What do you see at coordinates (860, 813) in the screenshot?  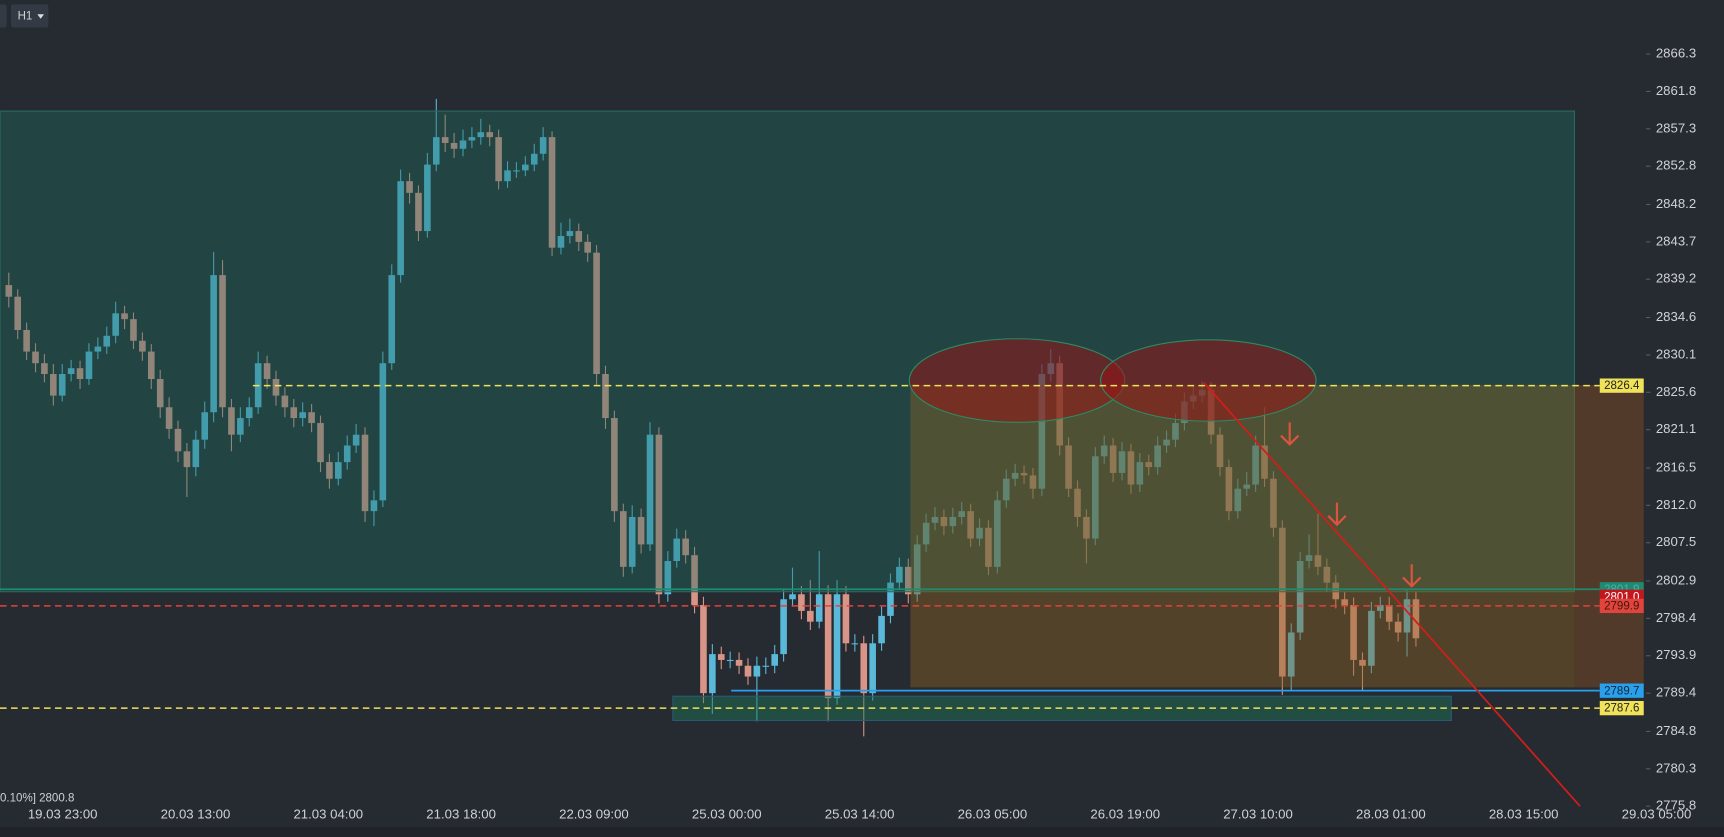 I see `x-tick-label: 25.03 14:00` at bounding box center [860, 813].